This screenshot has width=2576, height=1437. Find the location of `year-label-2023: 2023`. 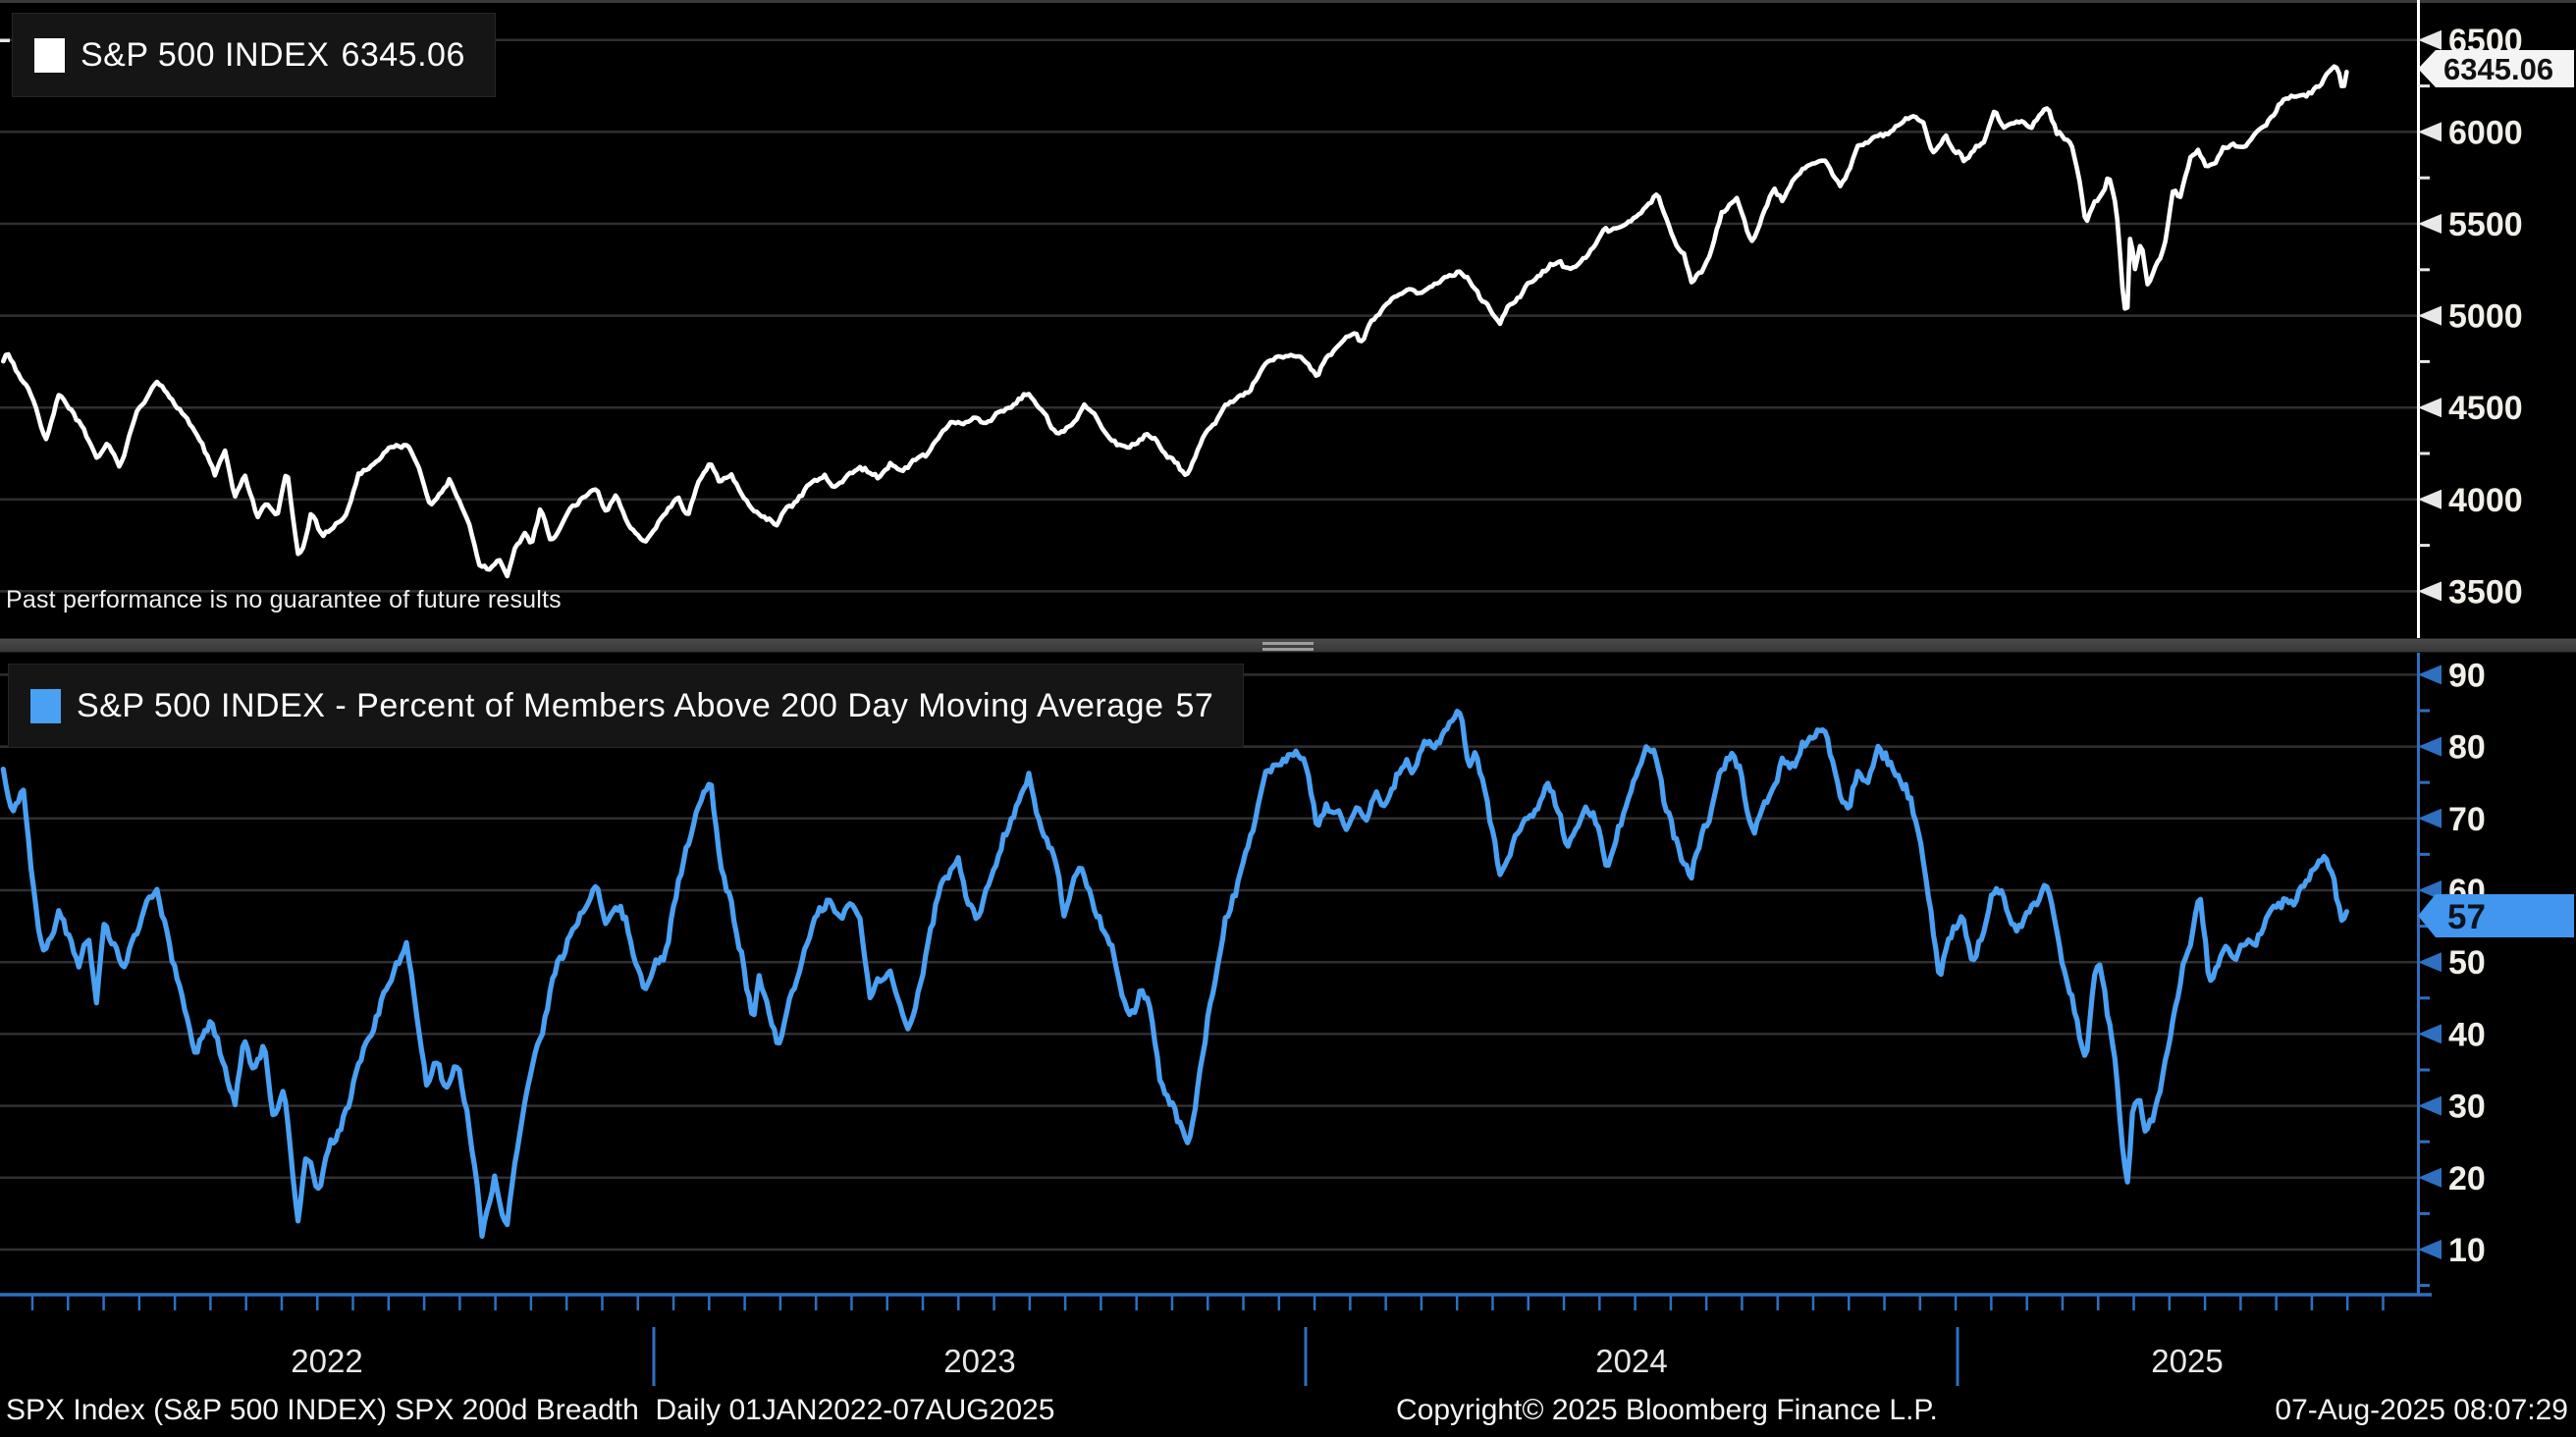

year-label-2023: 2023 is located at coordinates (979, 1361).